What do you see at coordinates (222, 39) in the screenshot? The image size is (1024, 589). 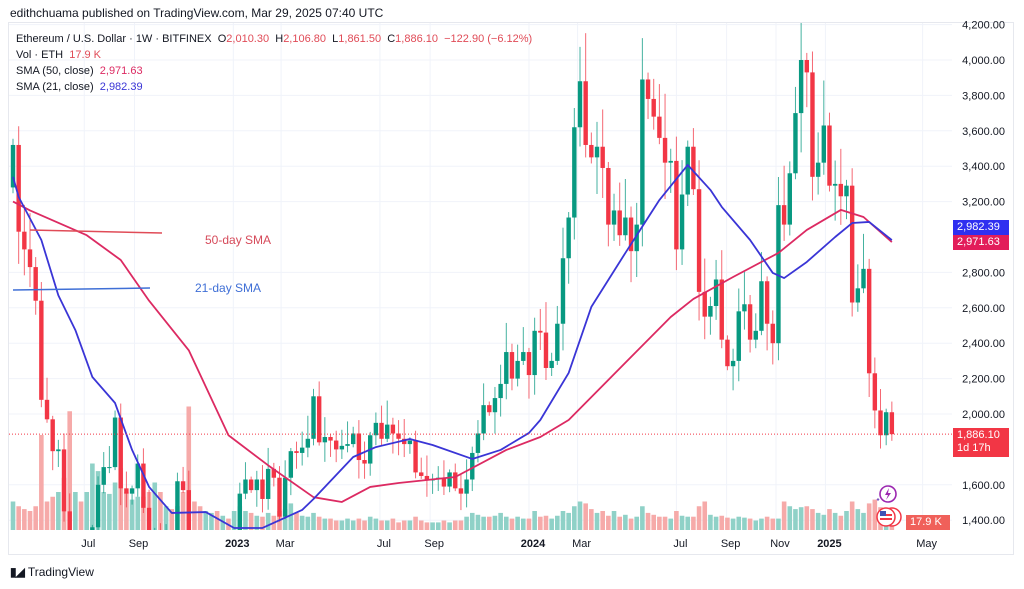 I see `open-label: O` at bounding box center [222, 39].